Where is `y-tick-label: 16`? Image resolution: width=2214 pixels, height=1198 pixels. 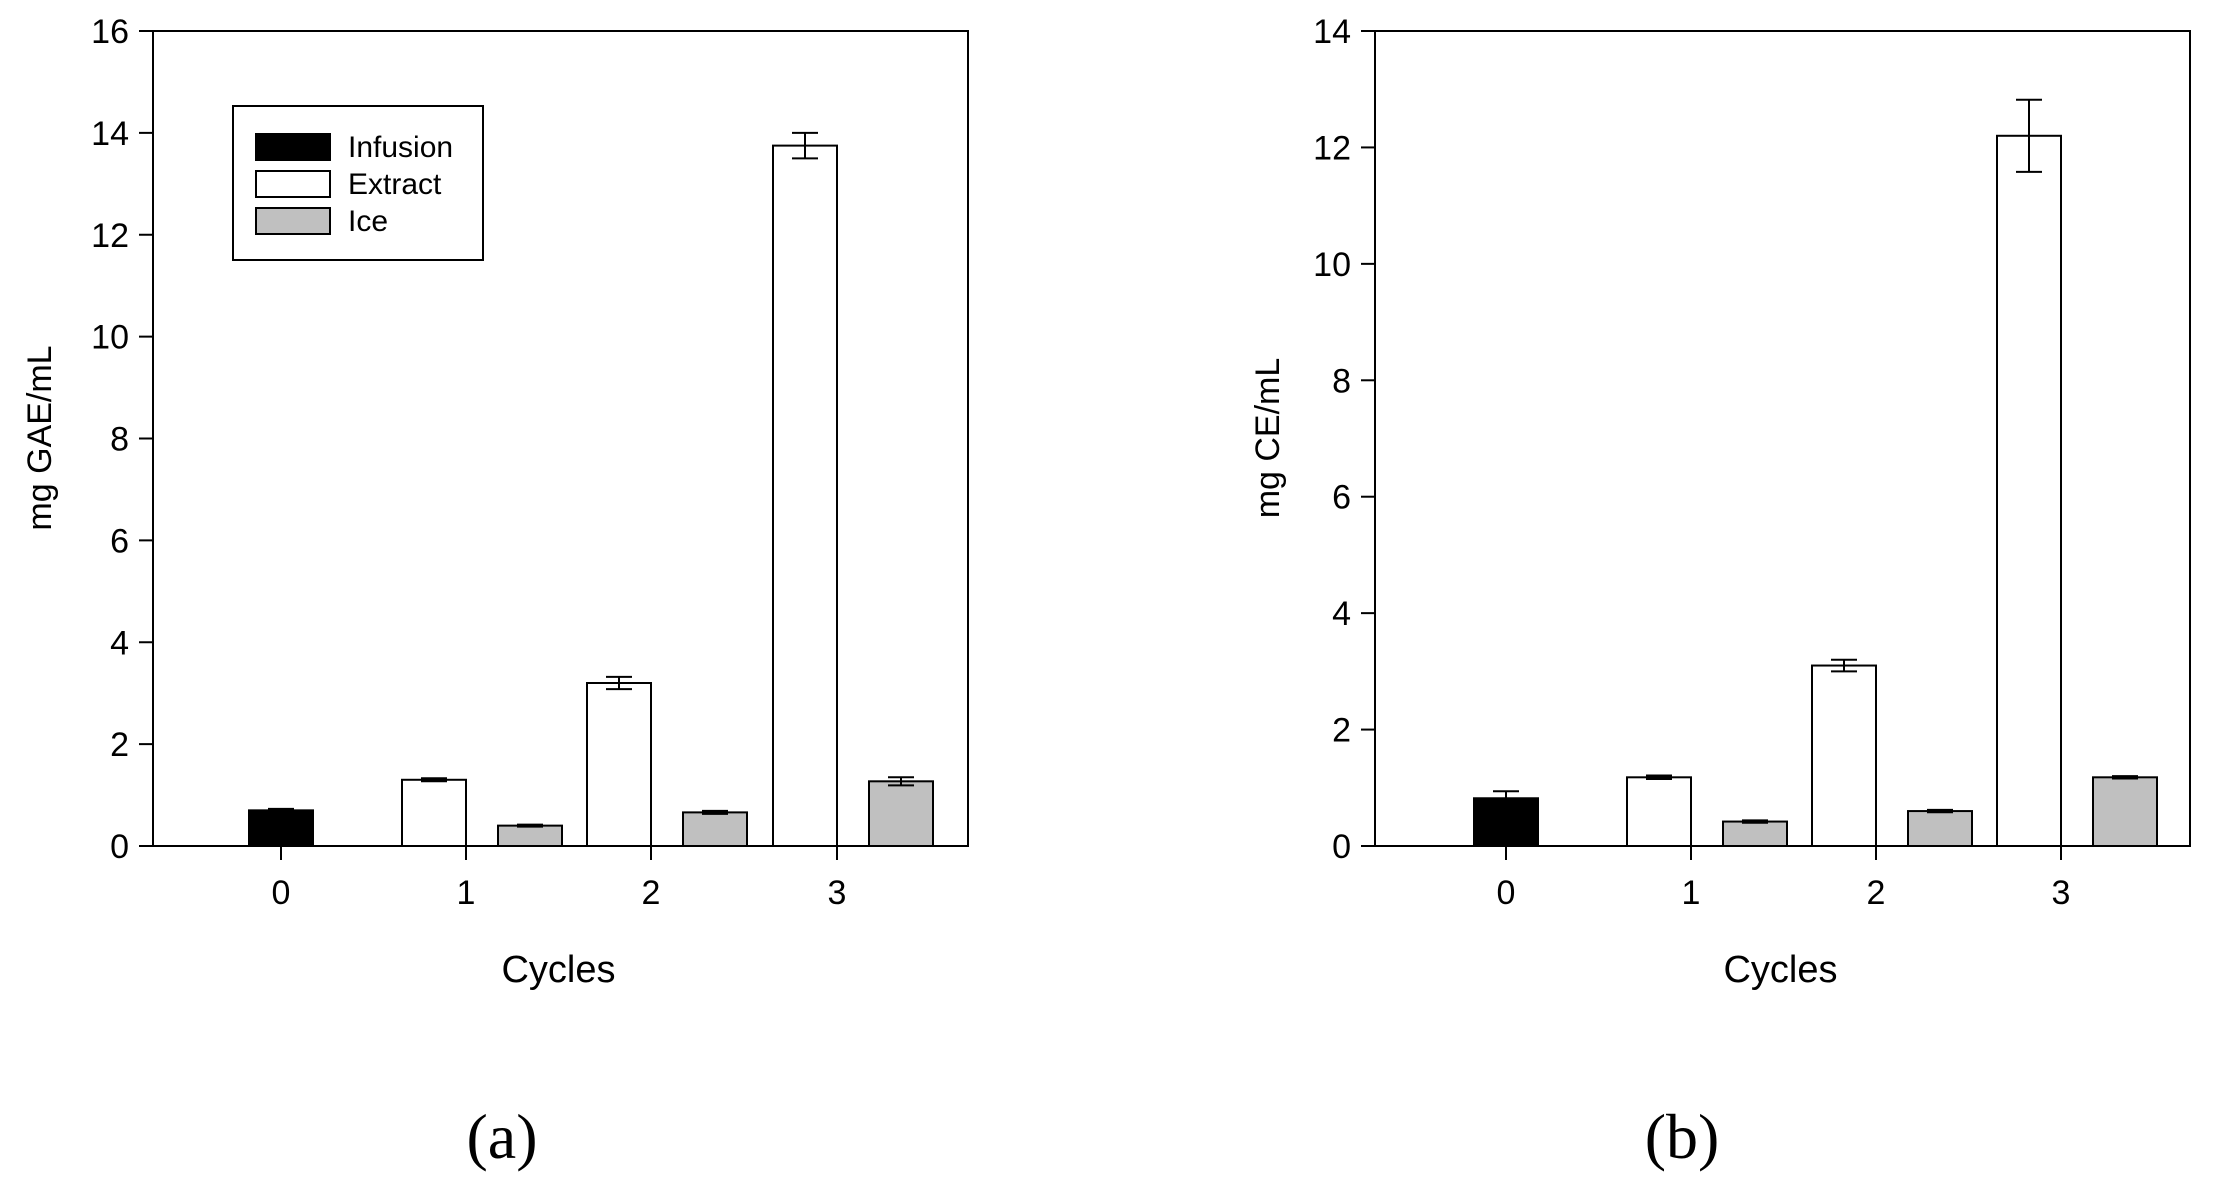
y-tick-label: 16 is located at coordinates (110, 32).